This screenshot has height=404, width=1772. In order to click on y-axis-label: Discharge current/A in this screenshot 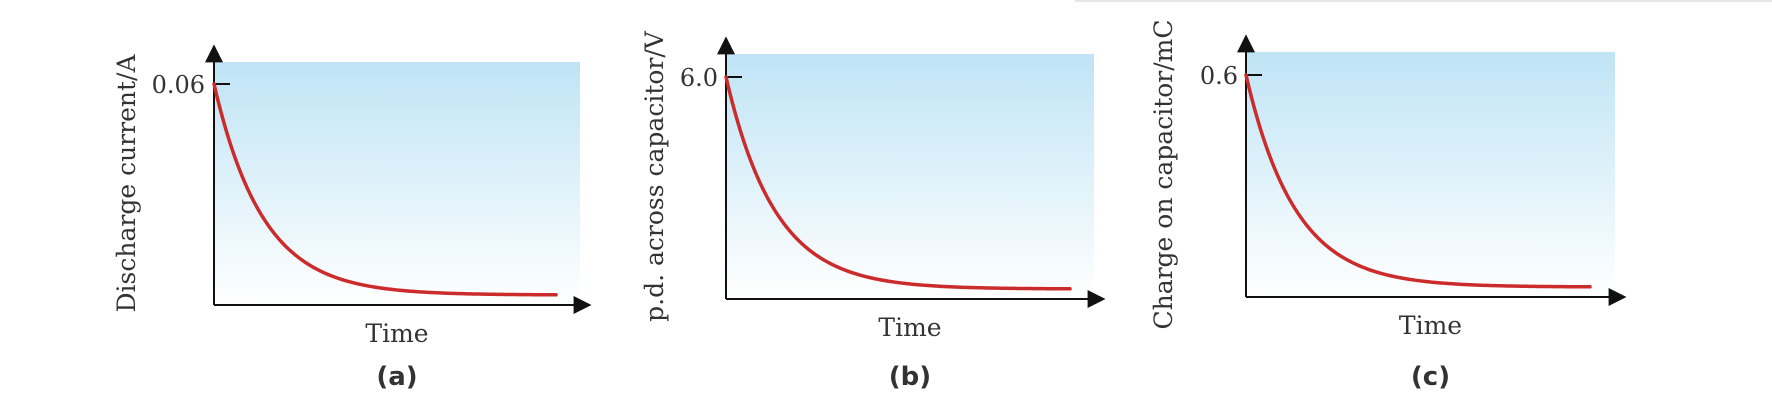, I will do `click(126, 183)`.